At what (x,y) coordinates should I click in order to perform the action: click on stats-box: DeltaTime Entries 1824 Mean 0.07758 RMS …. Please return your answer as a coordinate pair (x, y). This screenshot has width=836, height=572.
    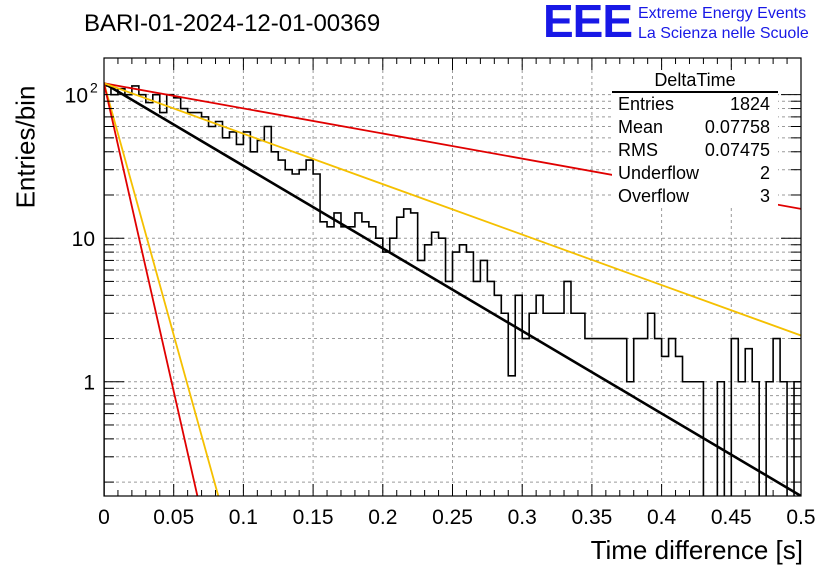
    Looking at the image, I should click on (695, 139).